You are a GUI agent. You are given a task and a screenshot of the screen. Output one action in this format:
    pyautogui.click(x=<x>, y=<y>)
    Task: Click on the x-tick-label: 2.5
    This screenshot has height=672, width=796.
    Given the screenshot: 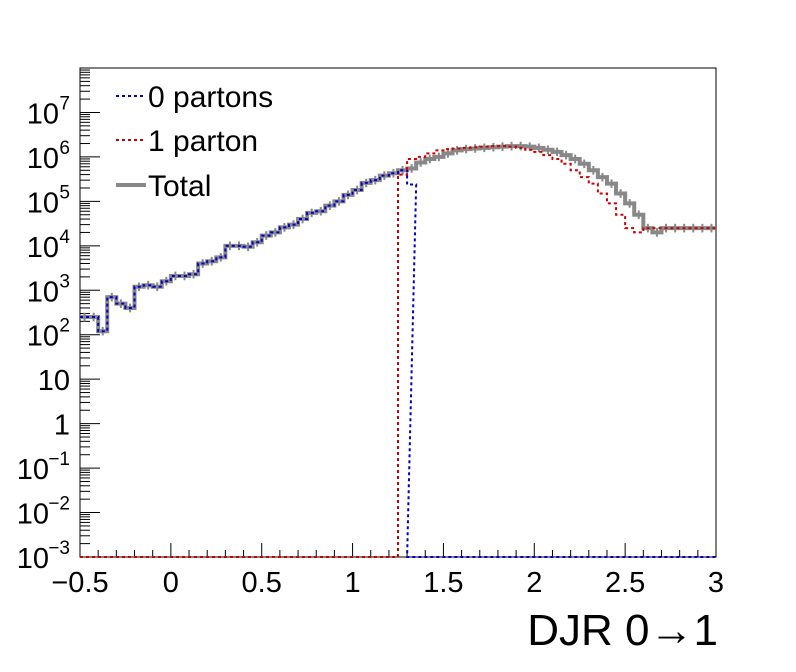 What is the action you would take?
    pyautogui.click(x=625, y=583)
    